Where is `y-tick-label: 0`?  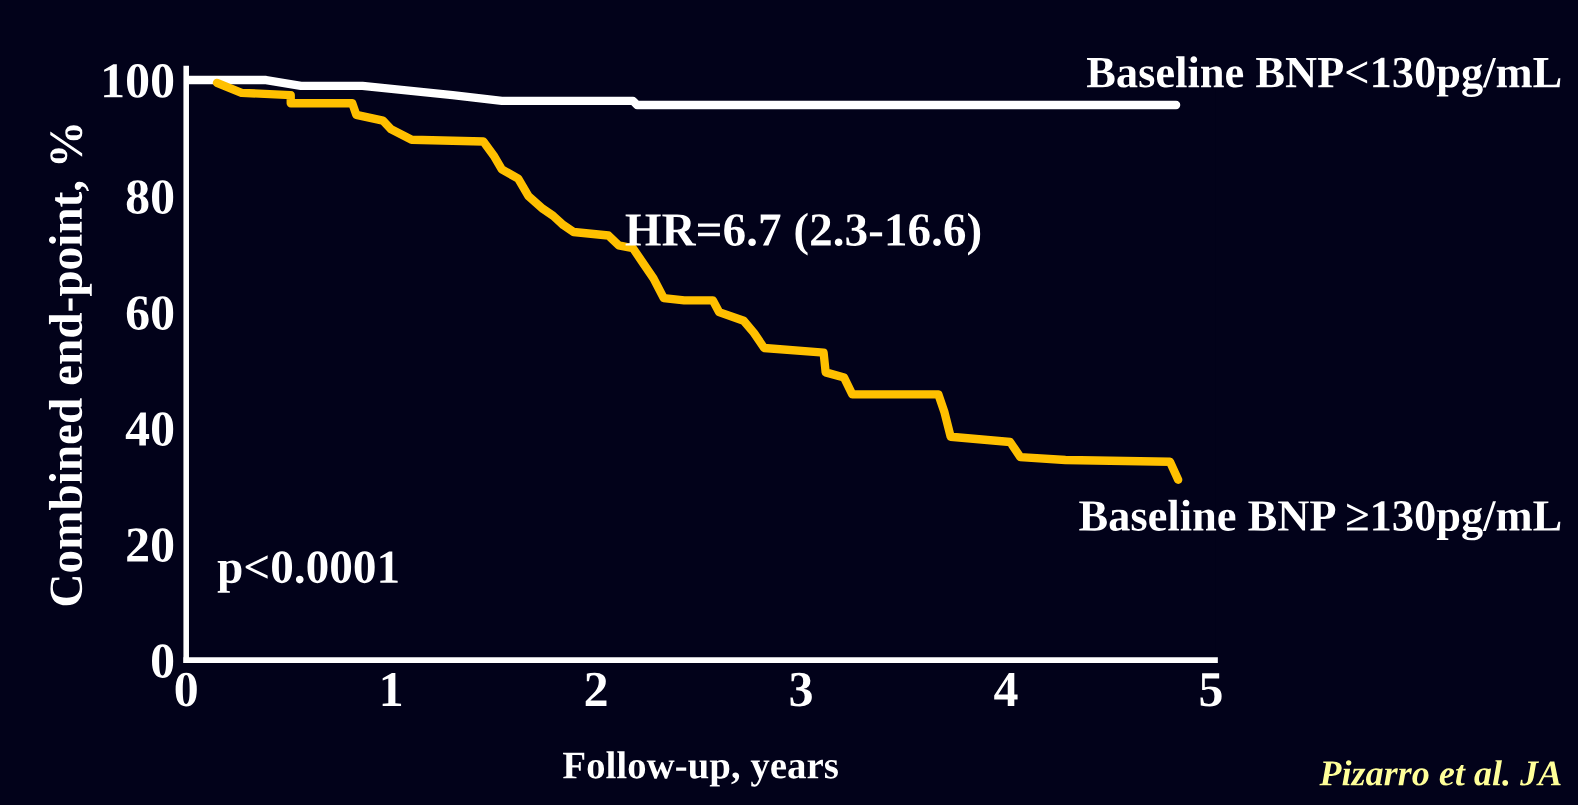 y-tick-label: 0 is located at coordinates (163, 661).